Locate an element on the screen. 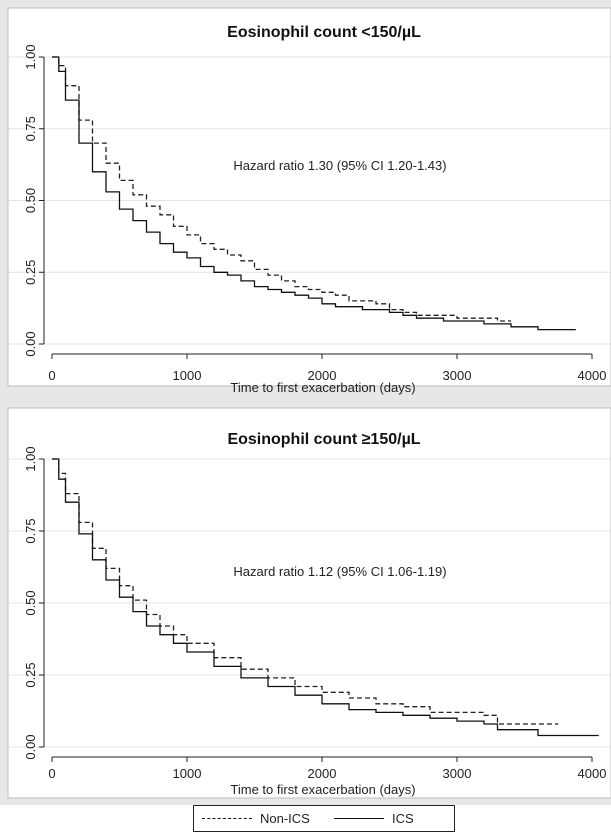 The height and width of the screenshot is (835, 611). hazard-ratio-annotation: Hazard ratio 1.30 (95% CI 1.20-1.43) is located at coordinates (339, 165).